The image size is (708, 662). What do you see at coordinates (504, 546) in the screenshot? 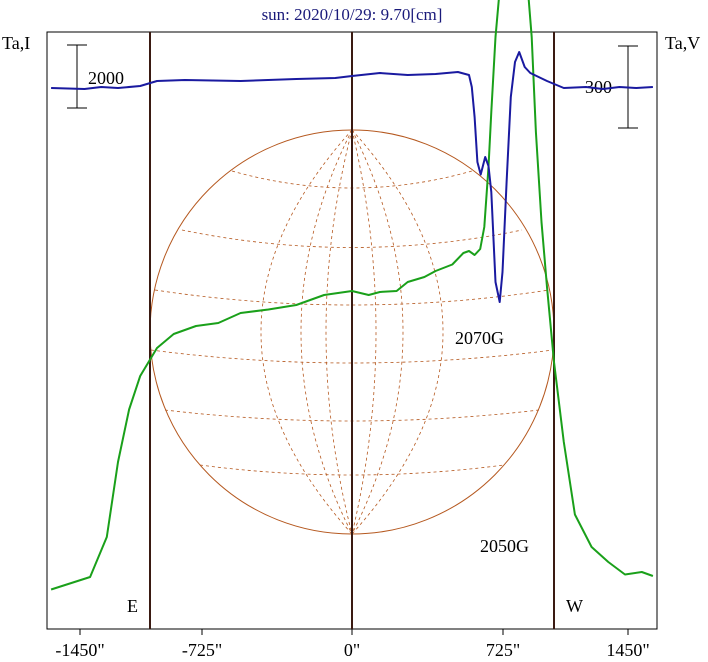
I see `annotation-2050g: 2050G` at bounding box center [504, 546].